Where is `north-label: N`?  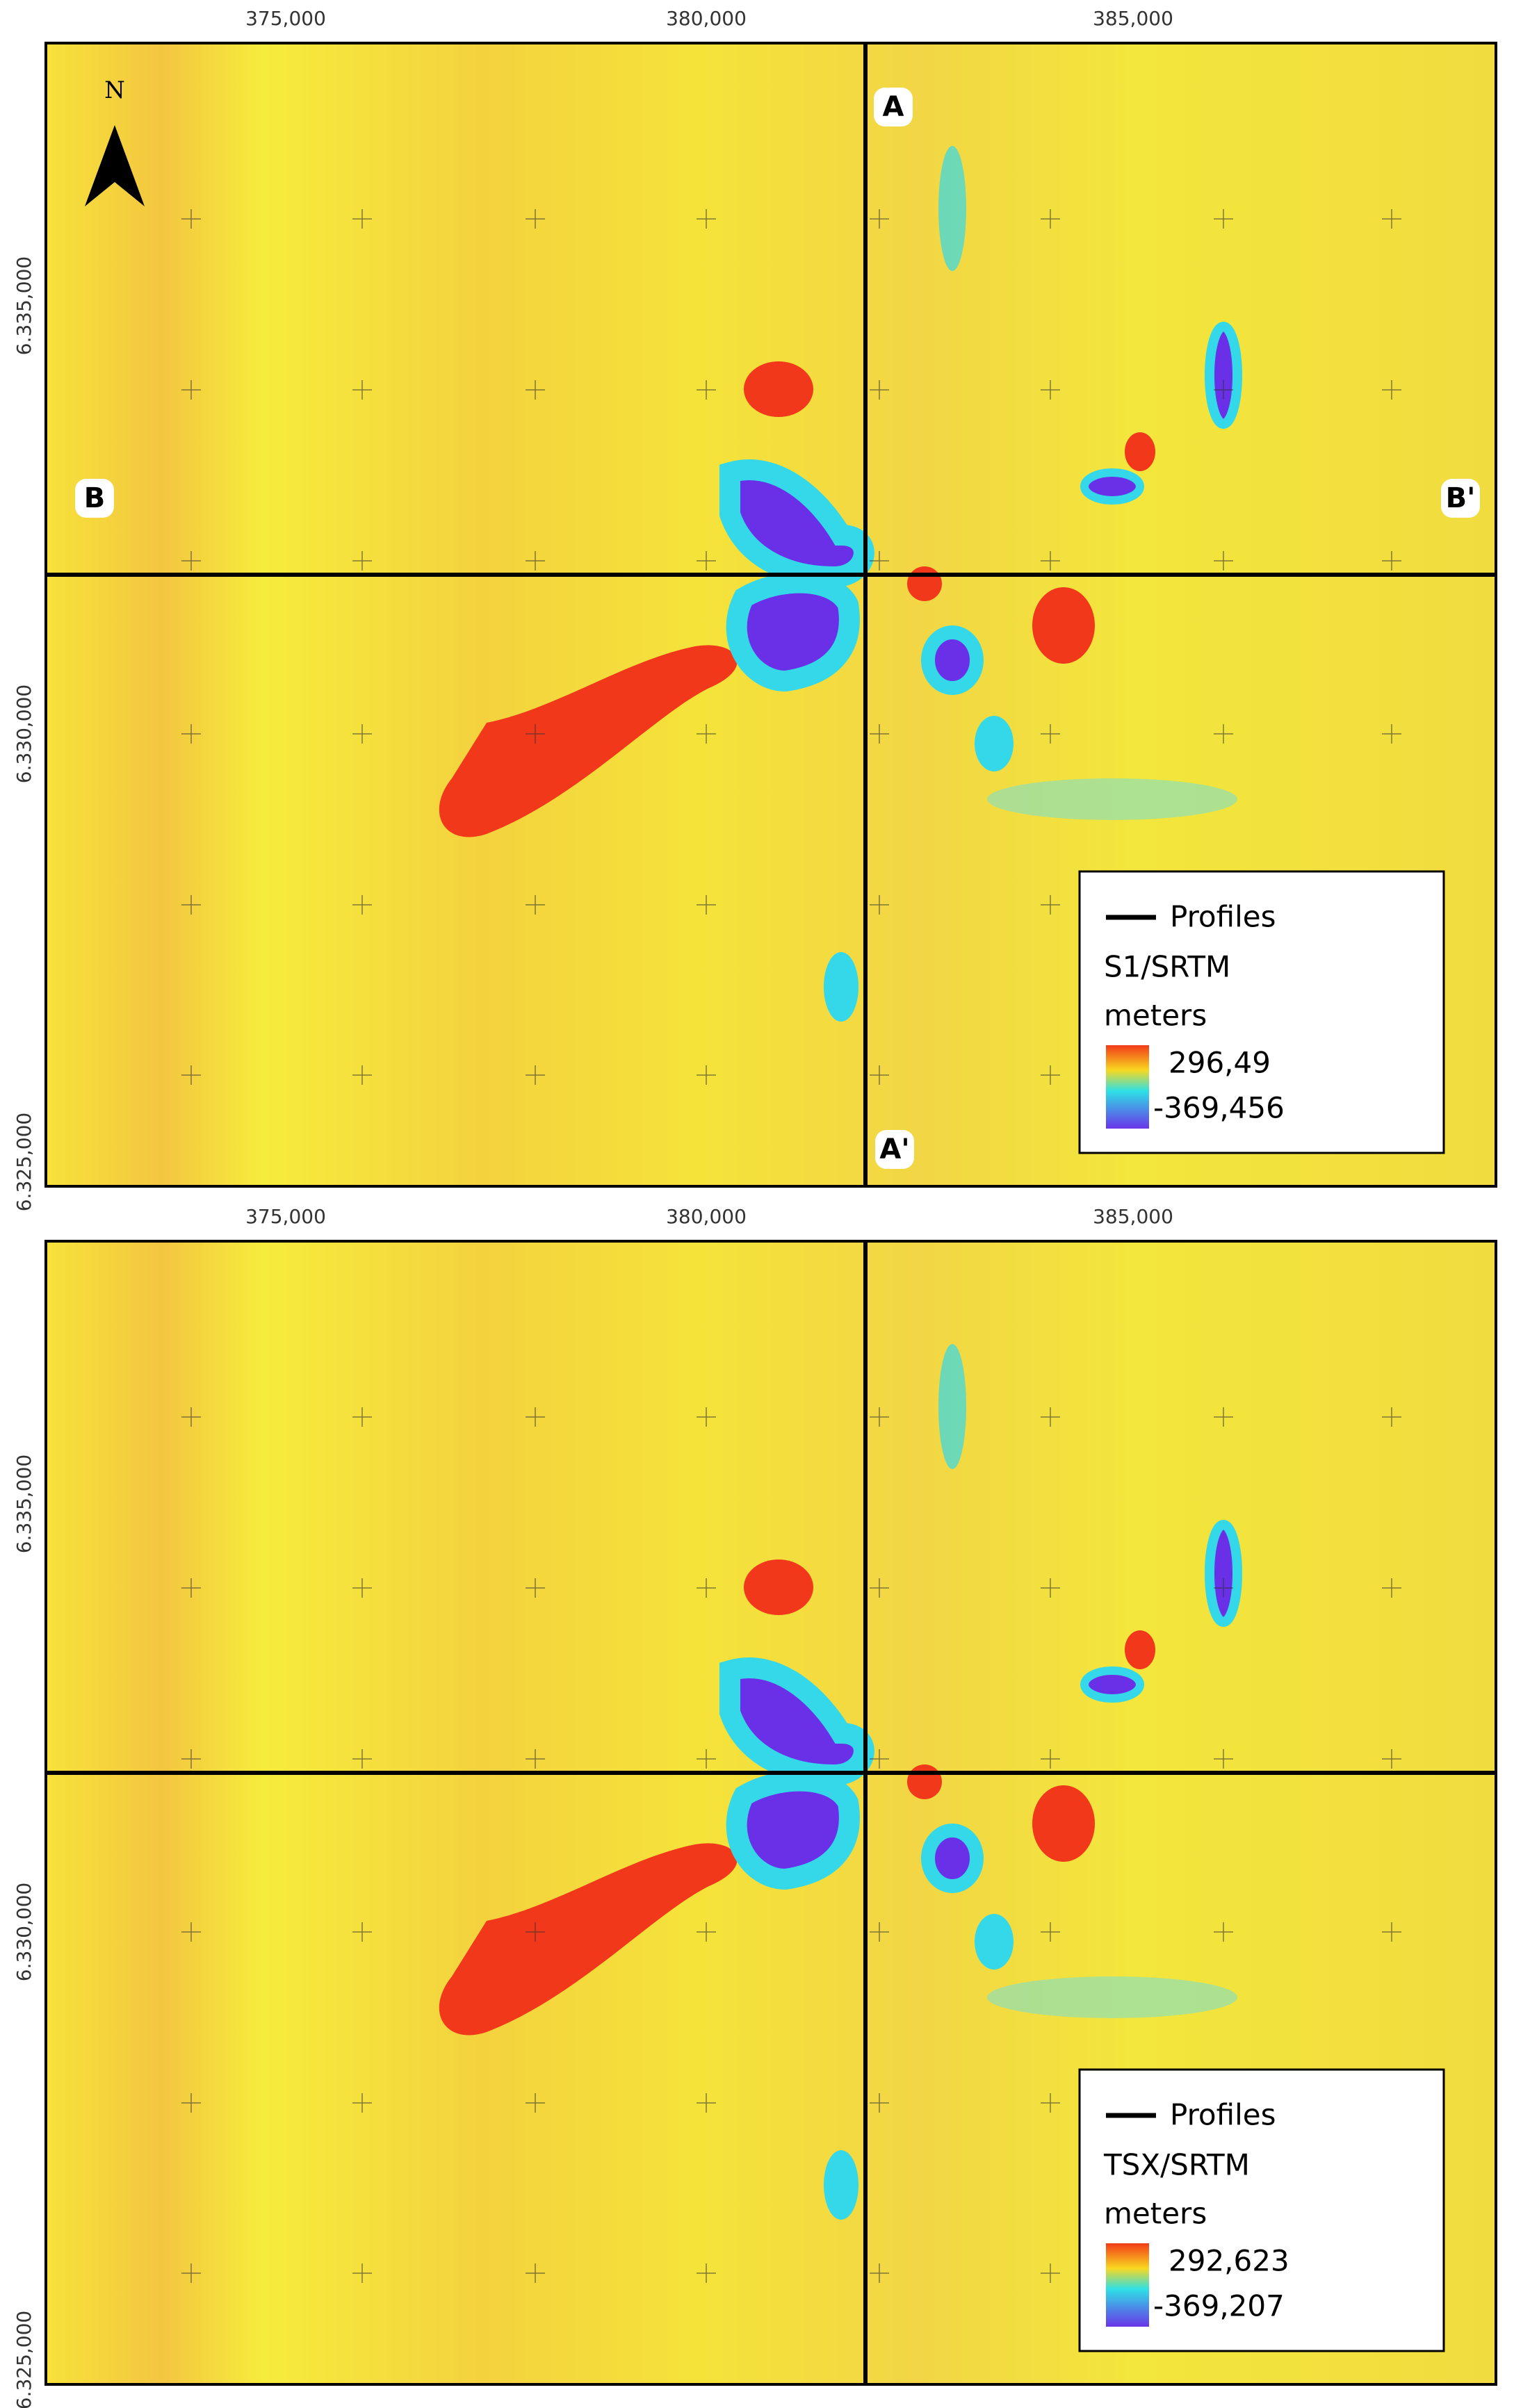
north-label: N is located at coordinates (114, 90).